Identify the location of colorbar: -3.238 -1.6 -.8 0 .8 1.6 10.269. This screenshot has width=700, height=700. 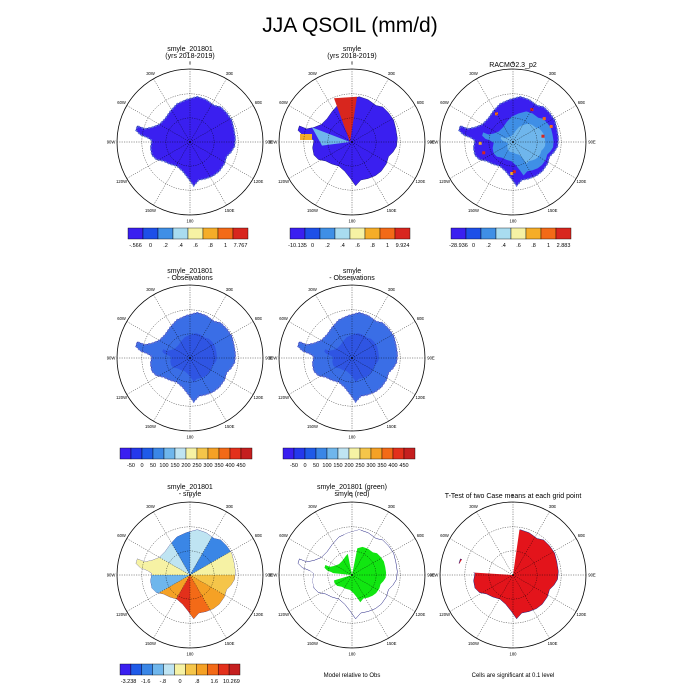
(180, 674).